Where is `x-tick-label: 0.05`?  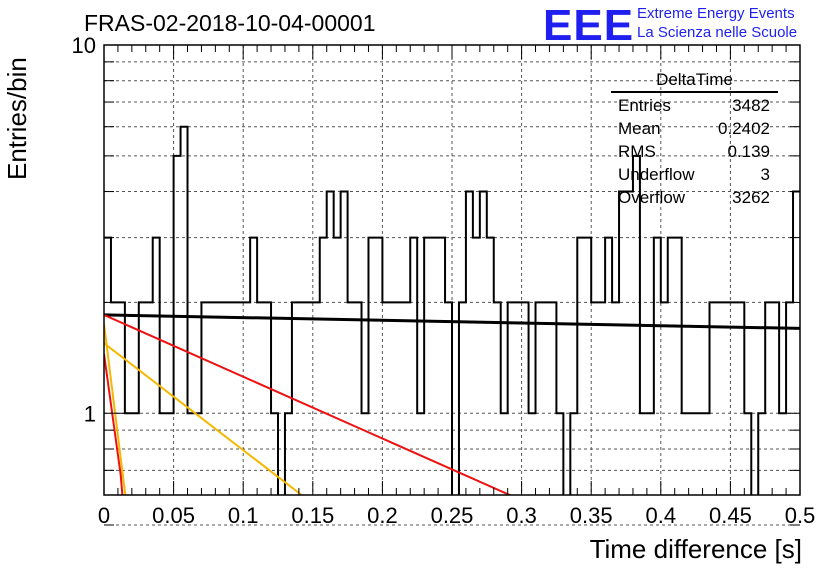 x-tick-label: 0.05 is located at coordinates (173, 515).